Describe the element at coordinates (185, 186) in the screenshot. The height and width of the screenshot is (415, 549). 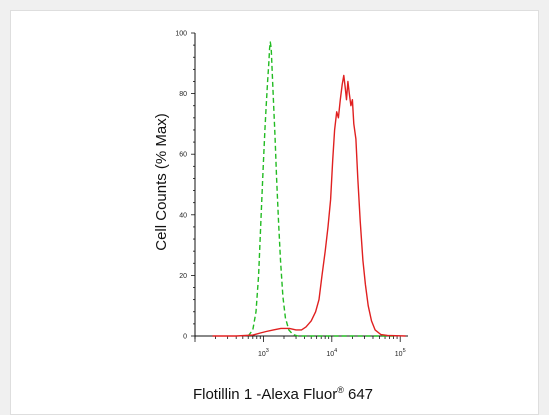
I see `y-axis: 0 20 40 60 80 100` at that location.